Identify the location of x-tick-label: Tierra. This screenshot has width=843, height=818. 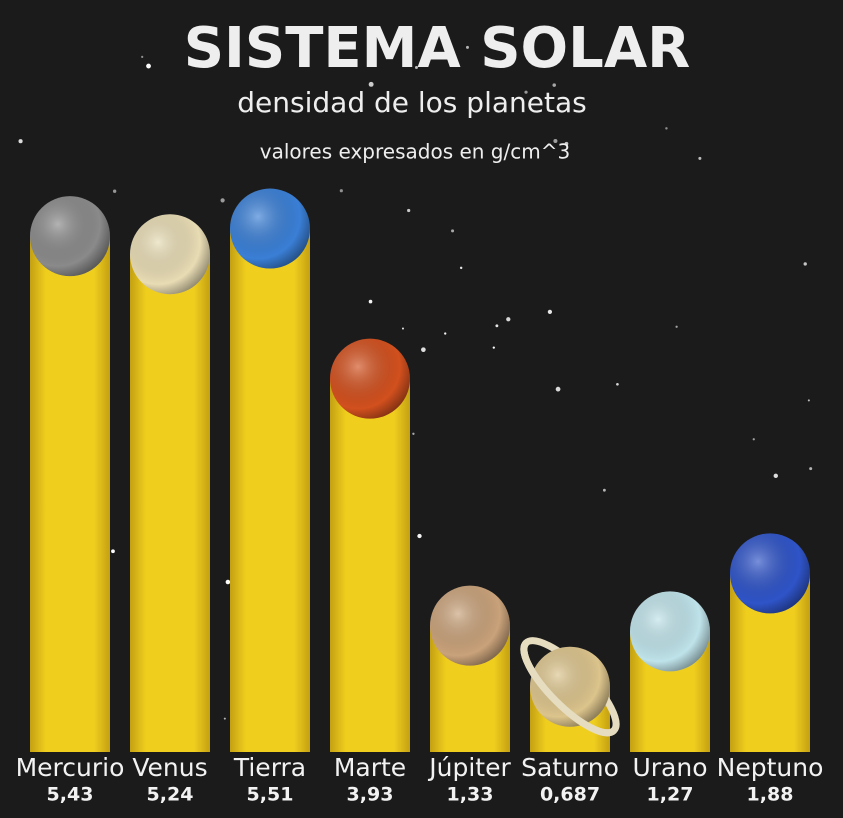
(269, 767).